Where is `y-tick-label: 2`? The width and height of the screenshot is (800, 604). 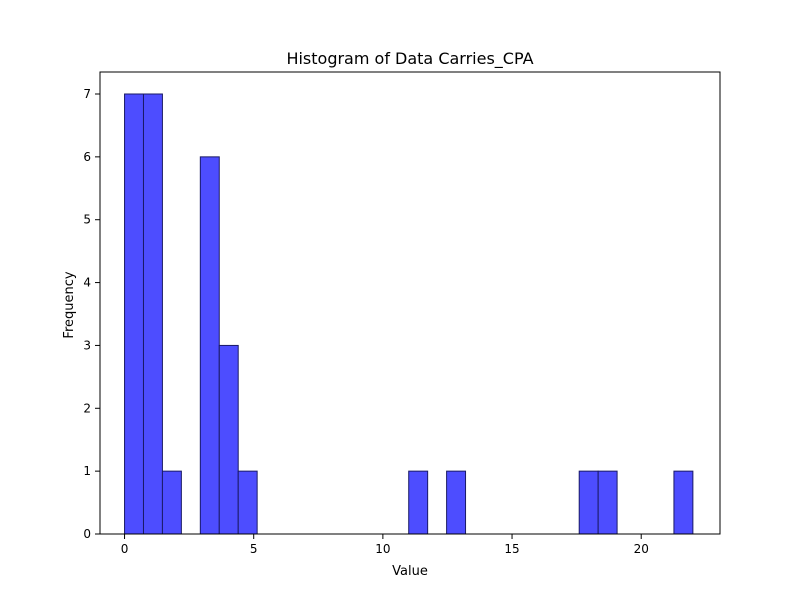 y-tick-label: 2 is located at coordinates (87, 408).